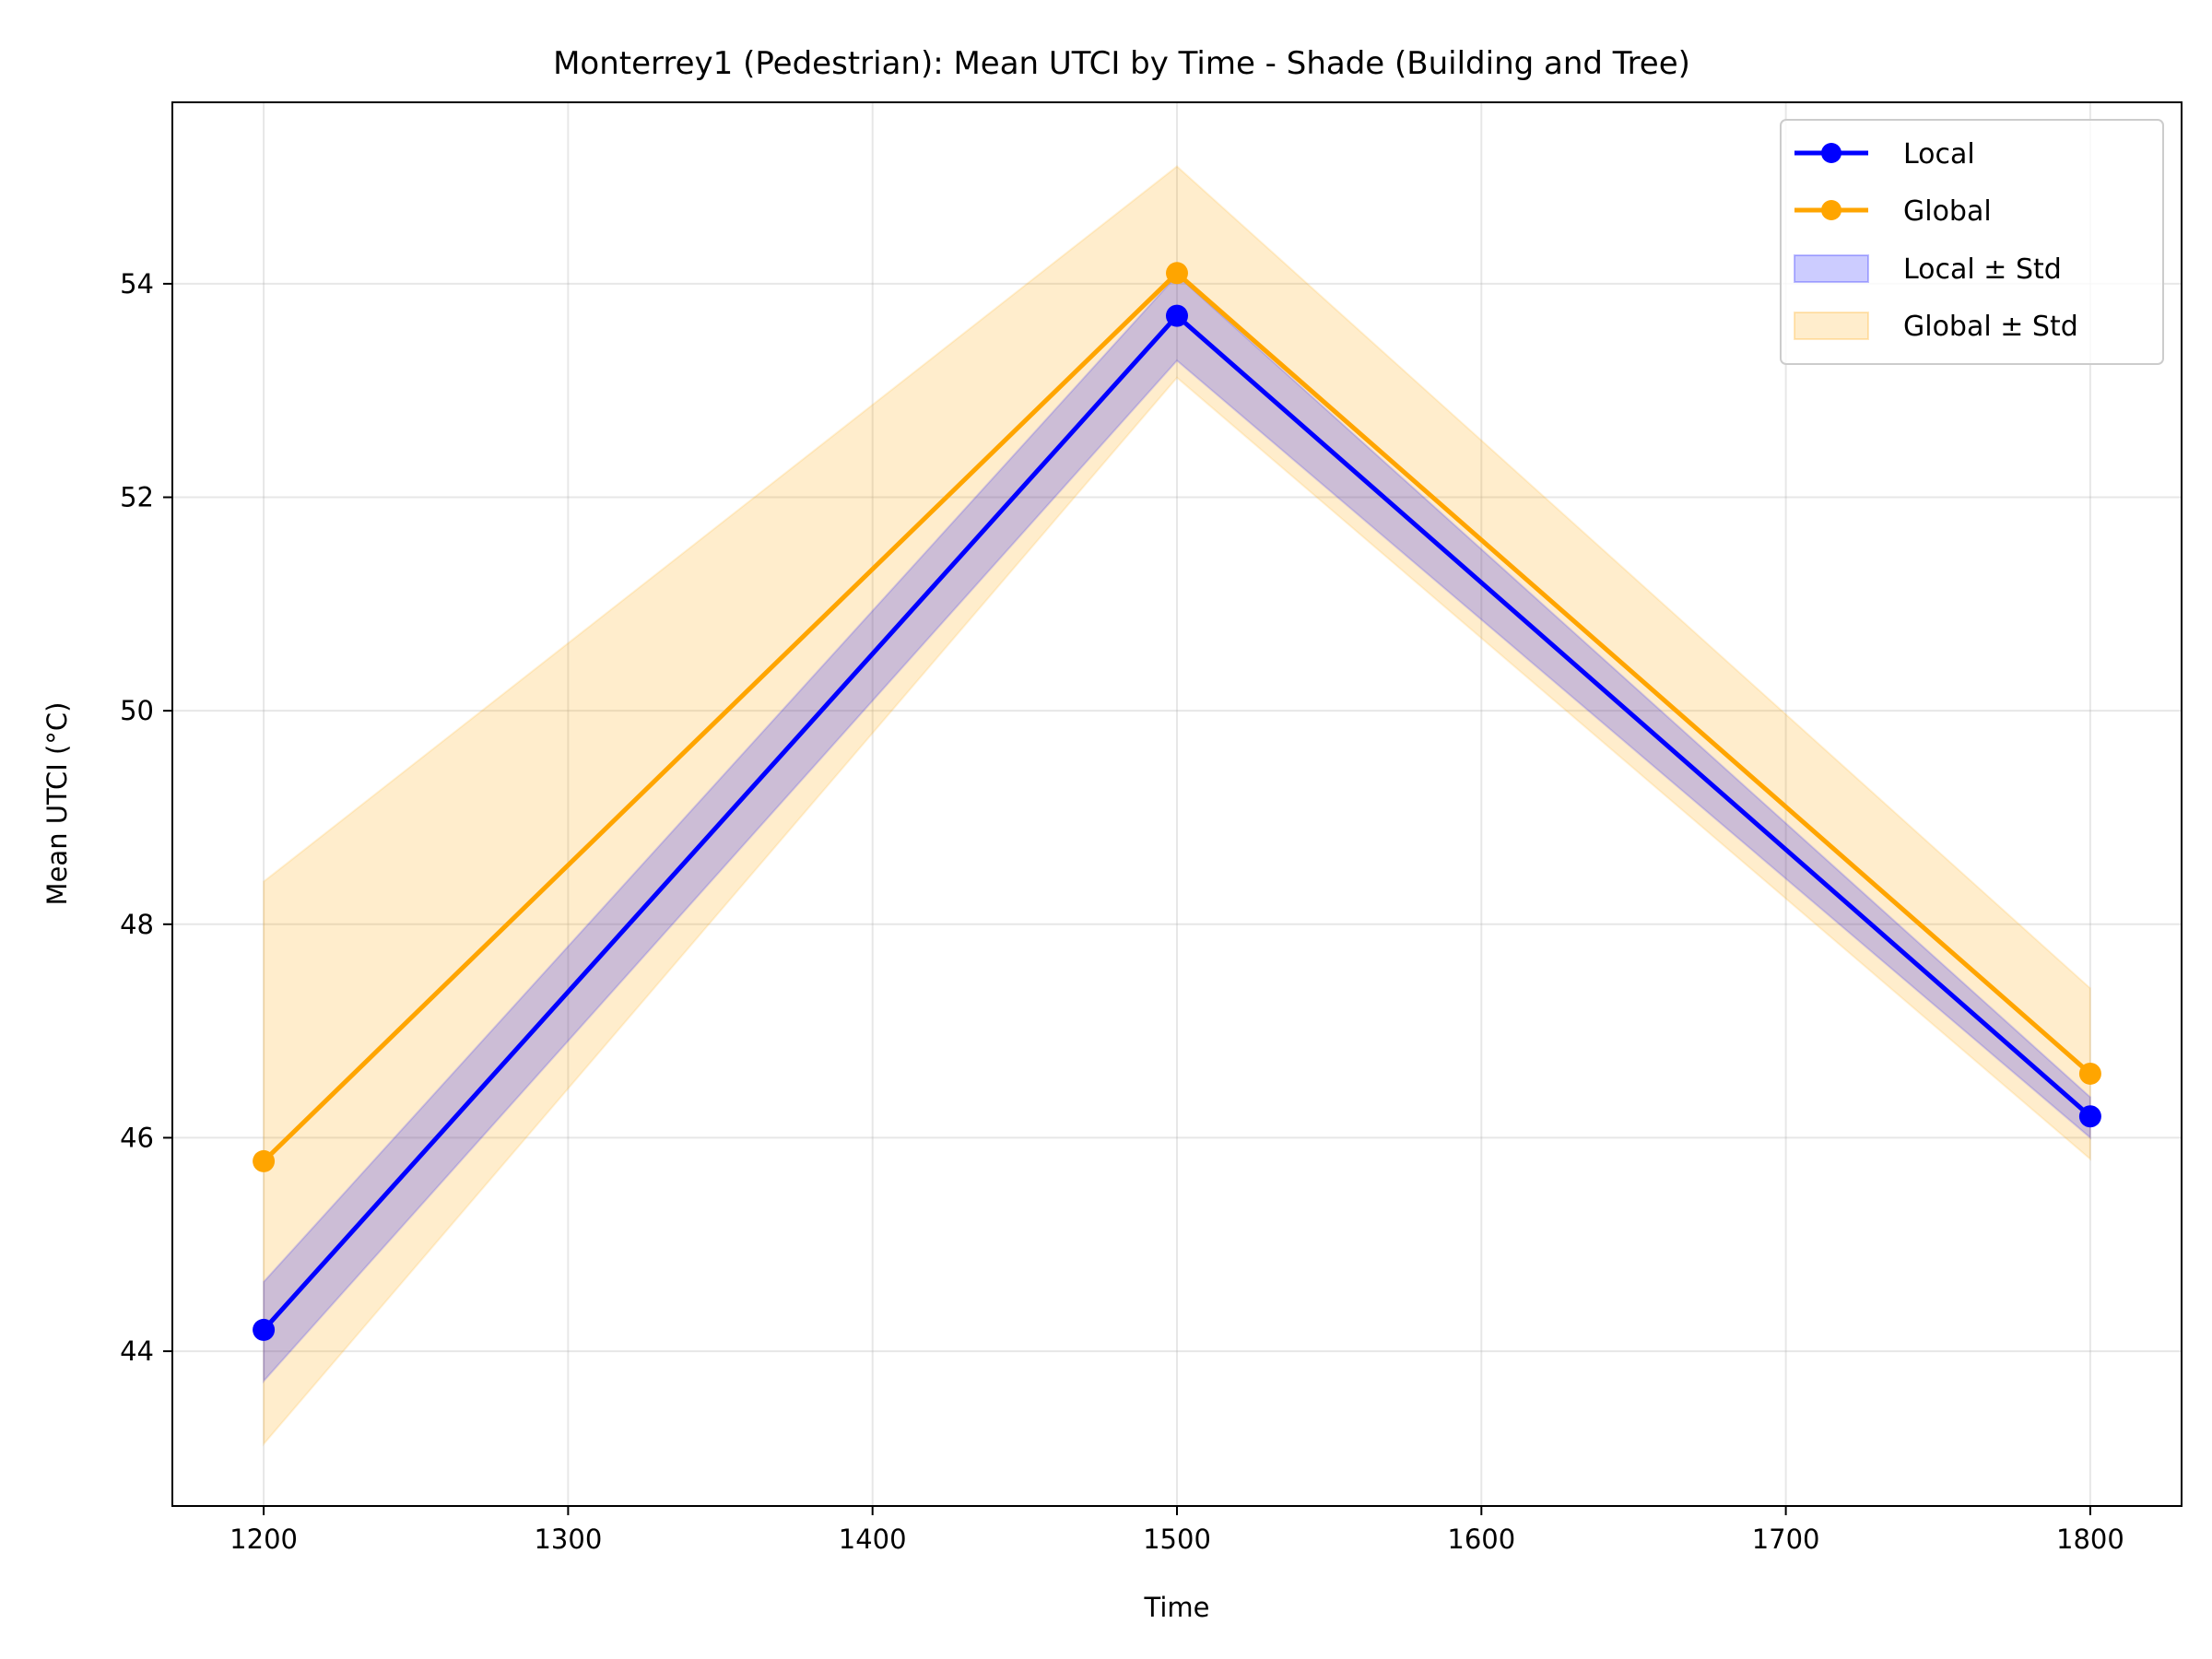 The width and height of the screenshot is (2212, 1659). What do you see at coordinates (137, 284) in the screenshot?
I see `y-tick-label: 54` at bounding box center [137, 284].